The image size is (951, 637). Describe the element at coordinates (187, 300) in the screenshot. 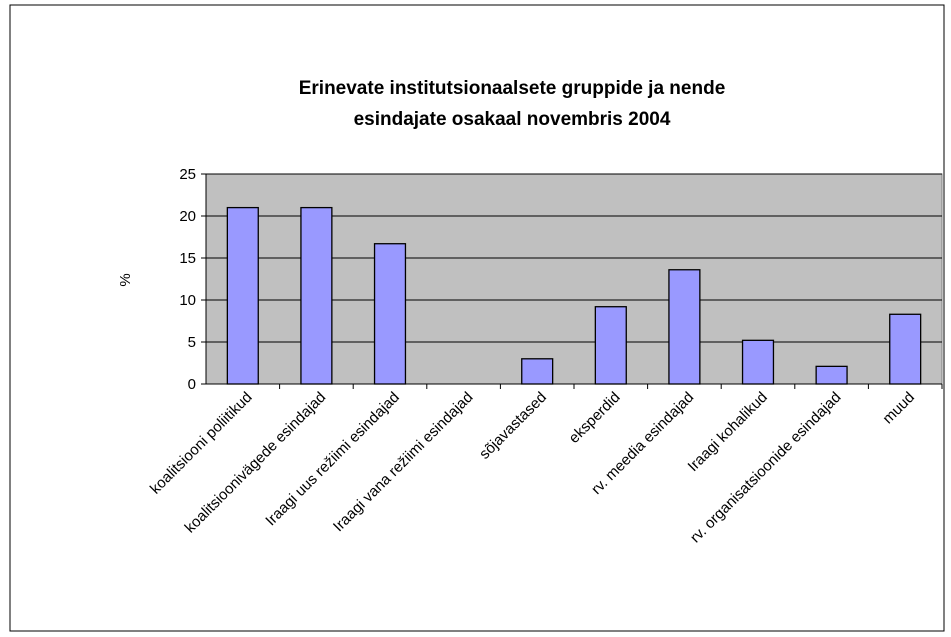

I see `y-tick-label: 10` at that location.